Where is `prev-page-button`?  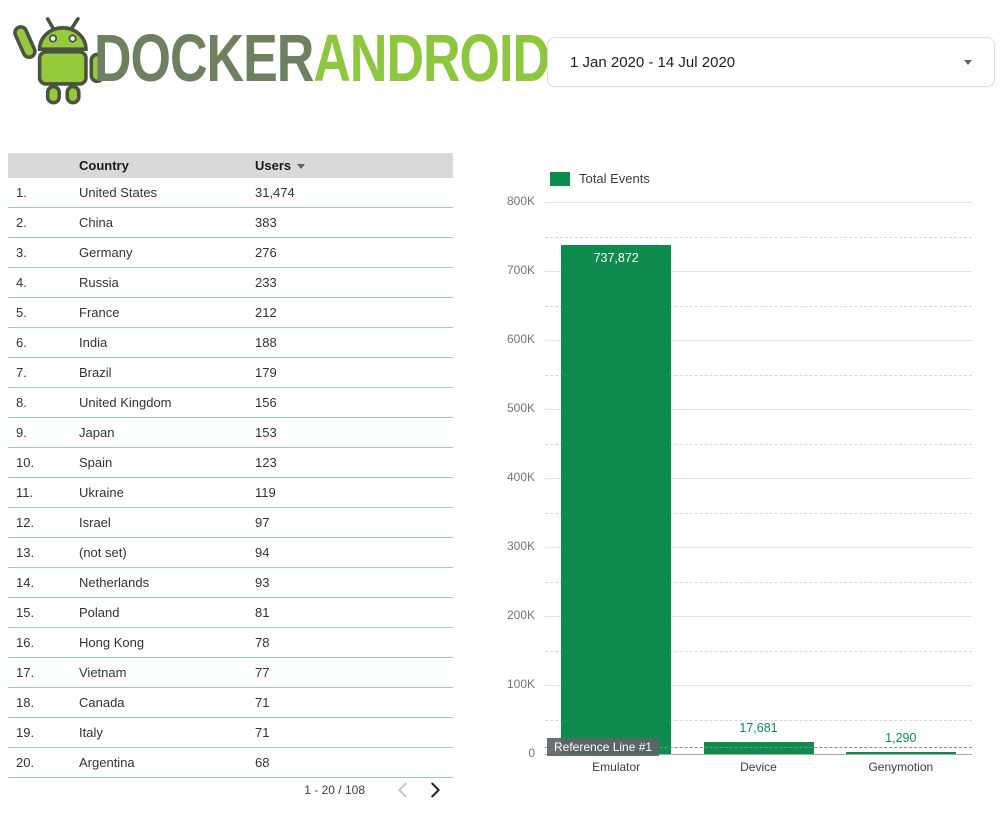 prev-page-button is located at coordinates (403, 790).